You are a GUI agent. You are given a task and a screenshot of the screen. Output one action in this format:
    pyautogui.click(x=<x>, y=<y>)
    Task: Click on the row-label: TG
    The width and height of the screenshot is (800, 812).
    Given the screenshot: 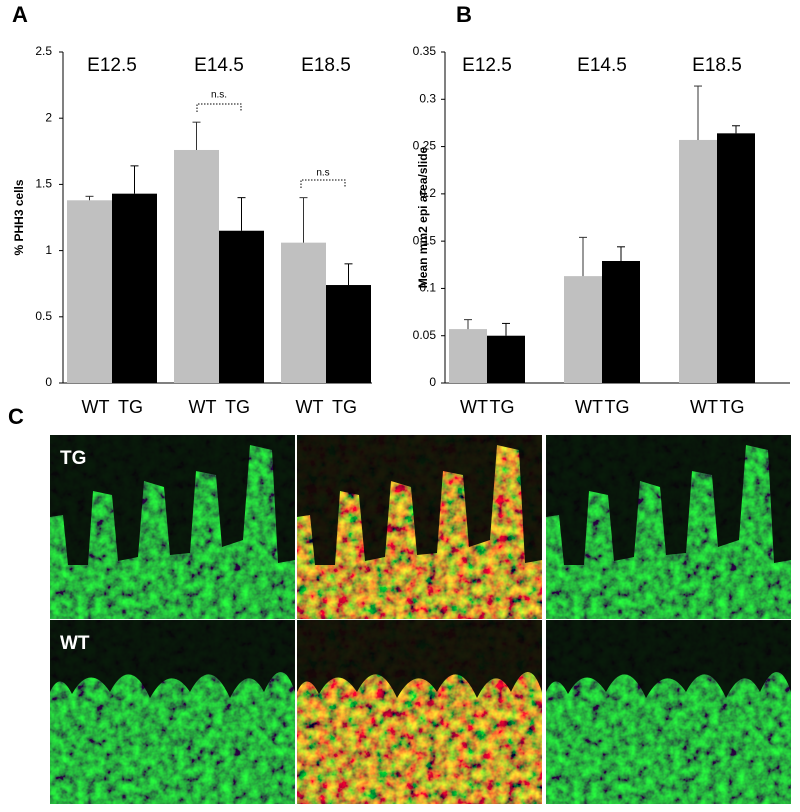 What is the action you would take?
    pyautogui.click(x=73, y=458)
    